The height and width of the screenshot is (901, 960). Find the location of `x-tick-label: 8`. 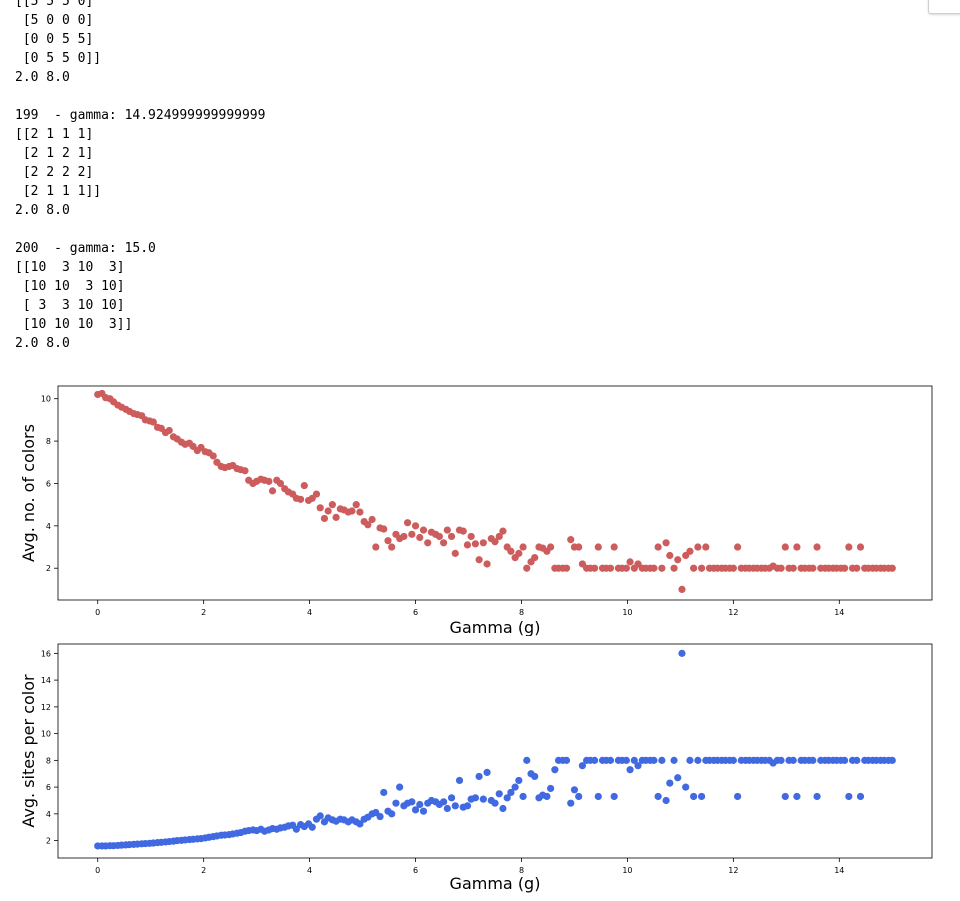

x-tick-label: 8 is located at coordinates (521, 870).